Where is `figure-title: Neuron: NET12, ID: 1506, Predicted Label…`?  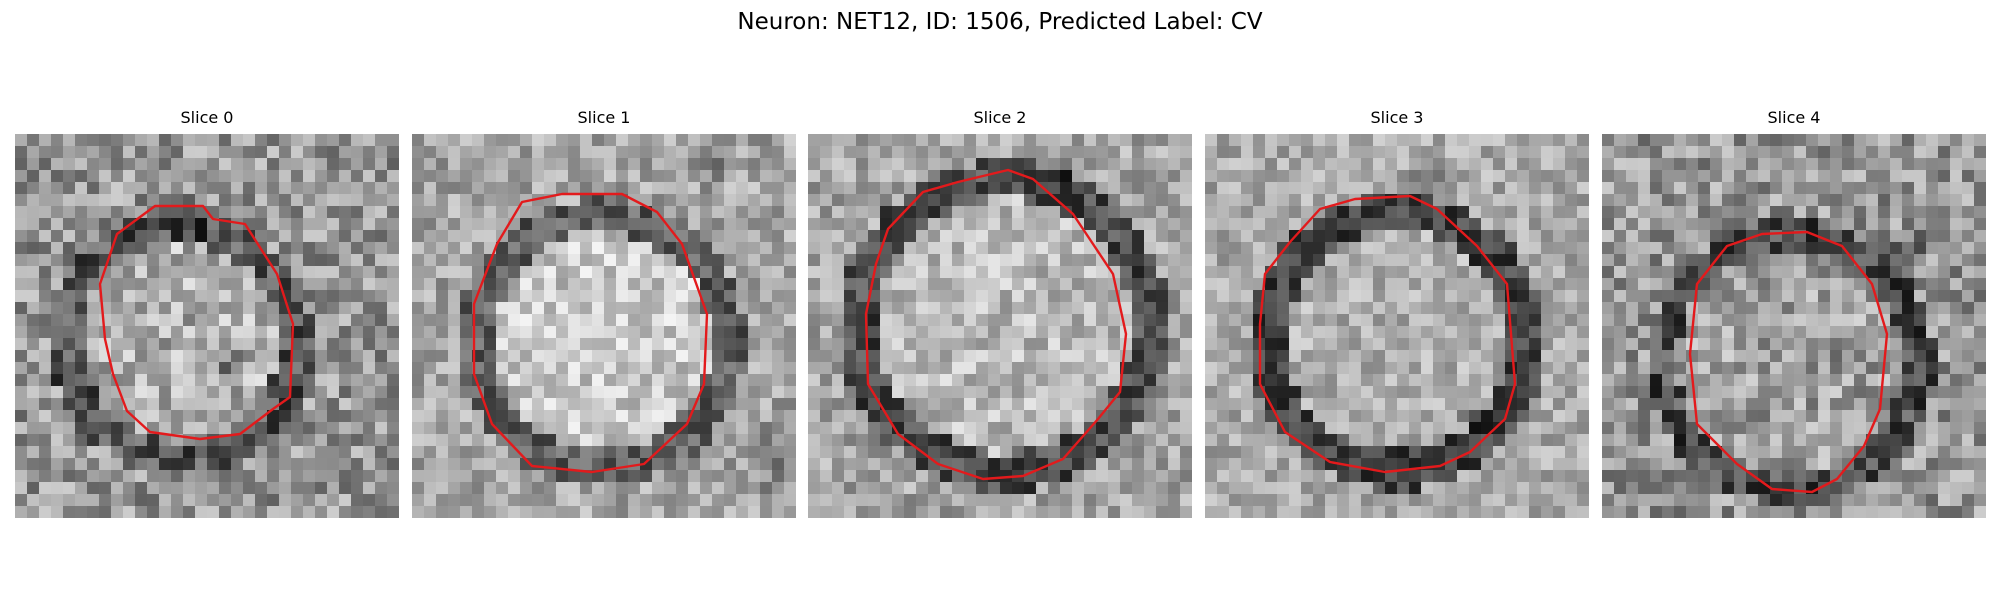 figure-title: Neuron: NET12, ID: 1506, Predicted Label… is located at coordinates (1000, 22).